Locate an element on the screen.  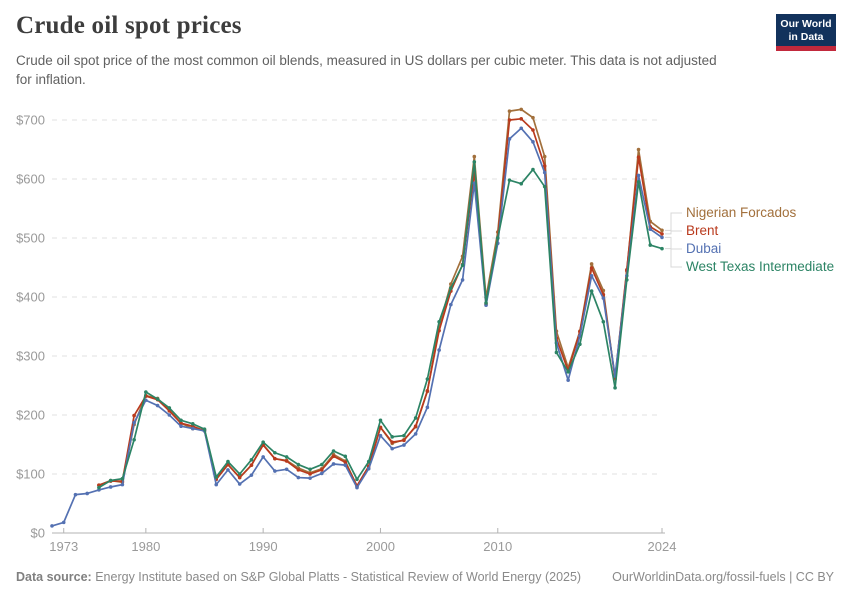
y-tick-label: $700 is located at coordinates (30, 120).